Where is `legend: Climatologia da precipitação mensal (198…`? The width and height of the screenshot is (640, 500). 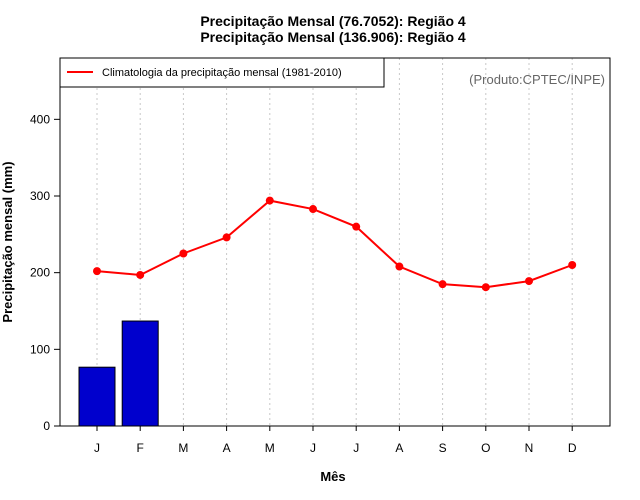 legend: Climatologia da precipitação mensal (198… is located at coordinates (222, 72).